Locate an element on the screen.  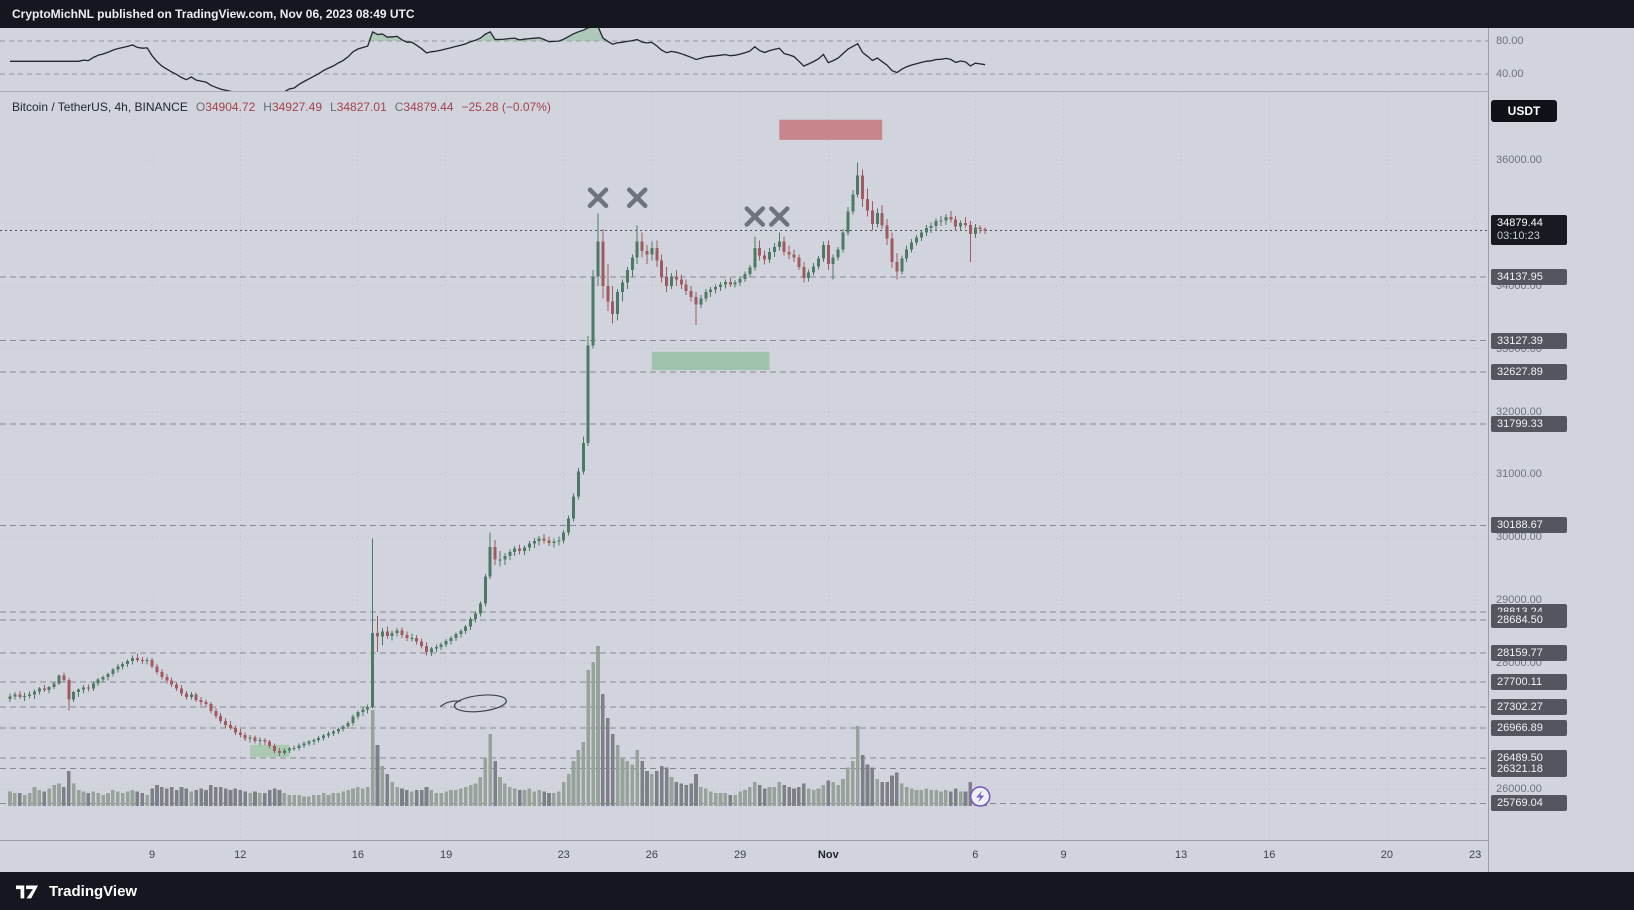
time-axis-label: 13 is located at coordinates (1181, 855).